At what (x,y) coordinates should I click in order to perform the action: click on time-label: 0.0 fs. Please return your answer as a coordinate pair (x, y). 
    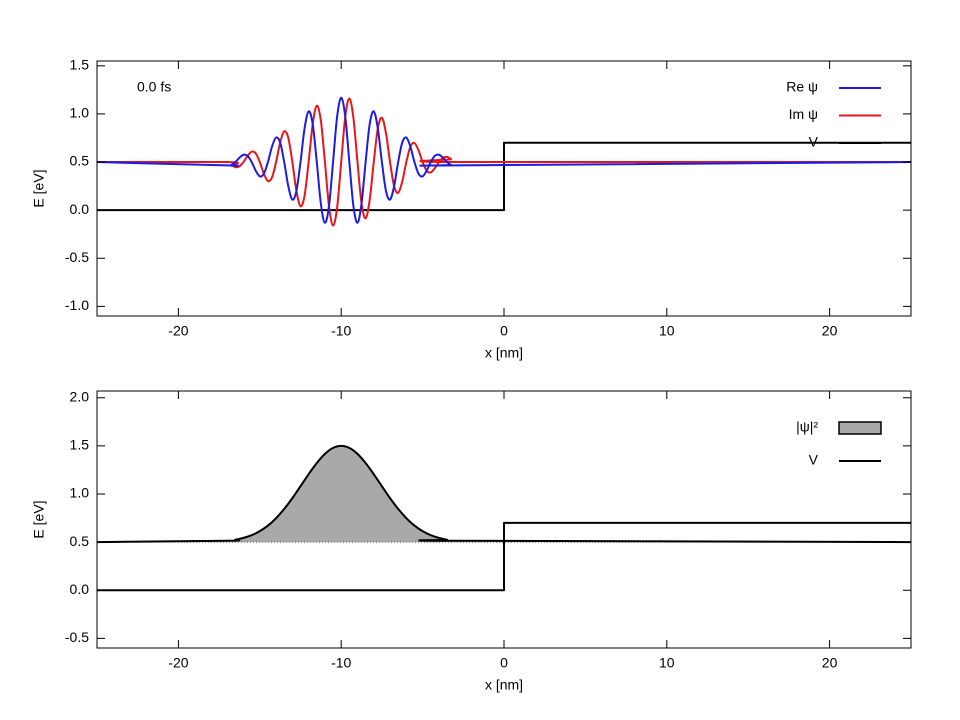
    Looking at the image, I should click on (154, 87).